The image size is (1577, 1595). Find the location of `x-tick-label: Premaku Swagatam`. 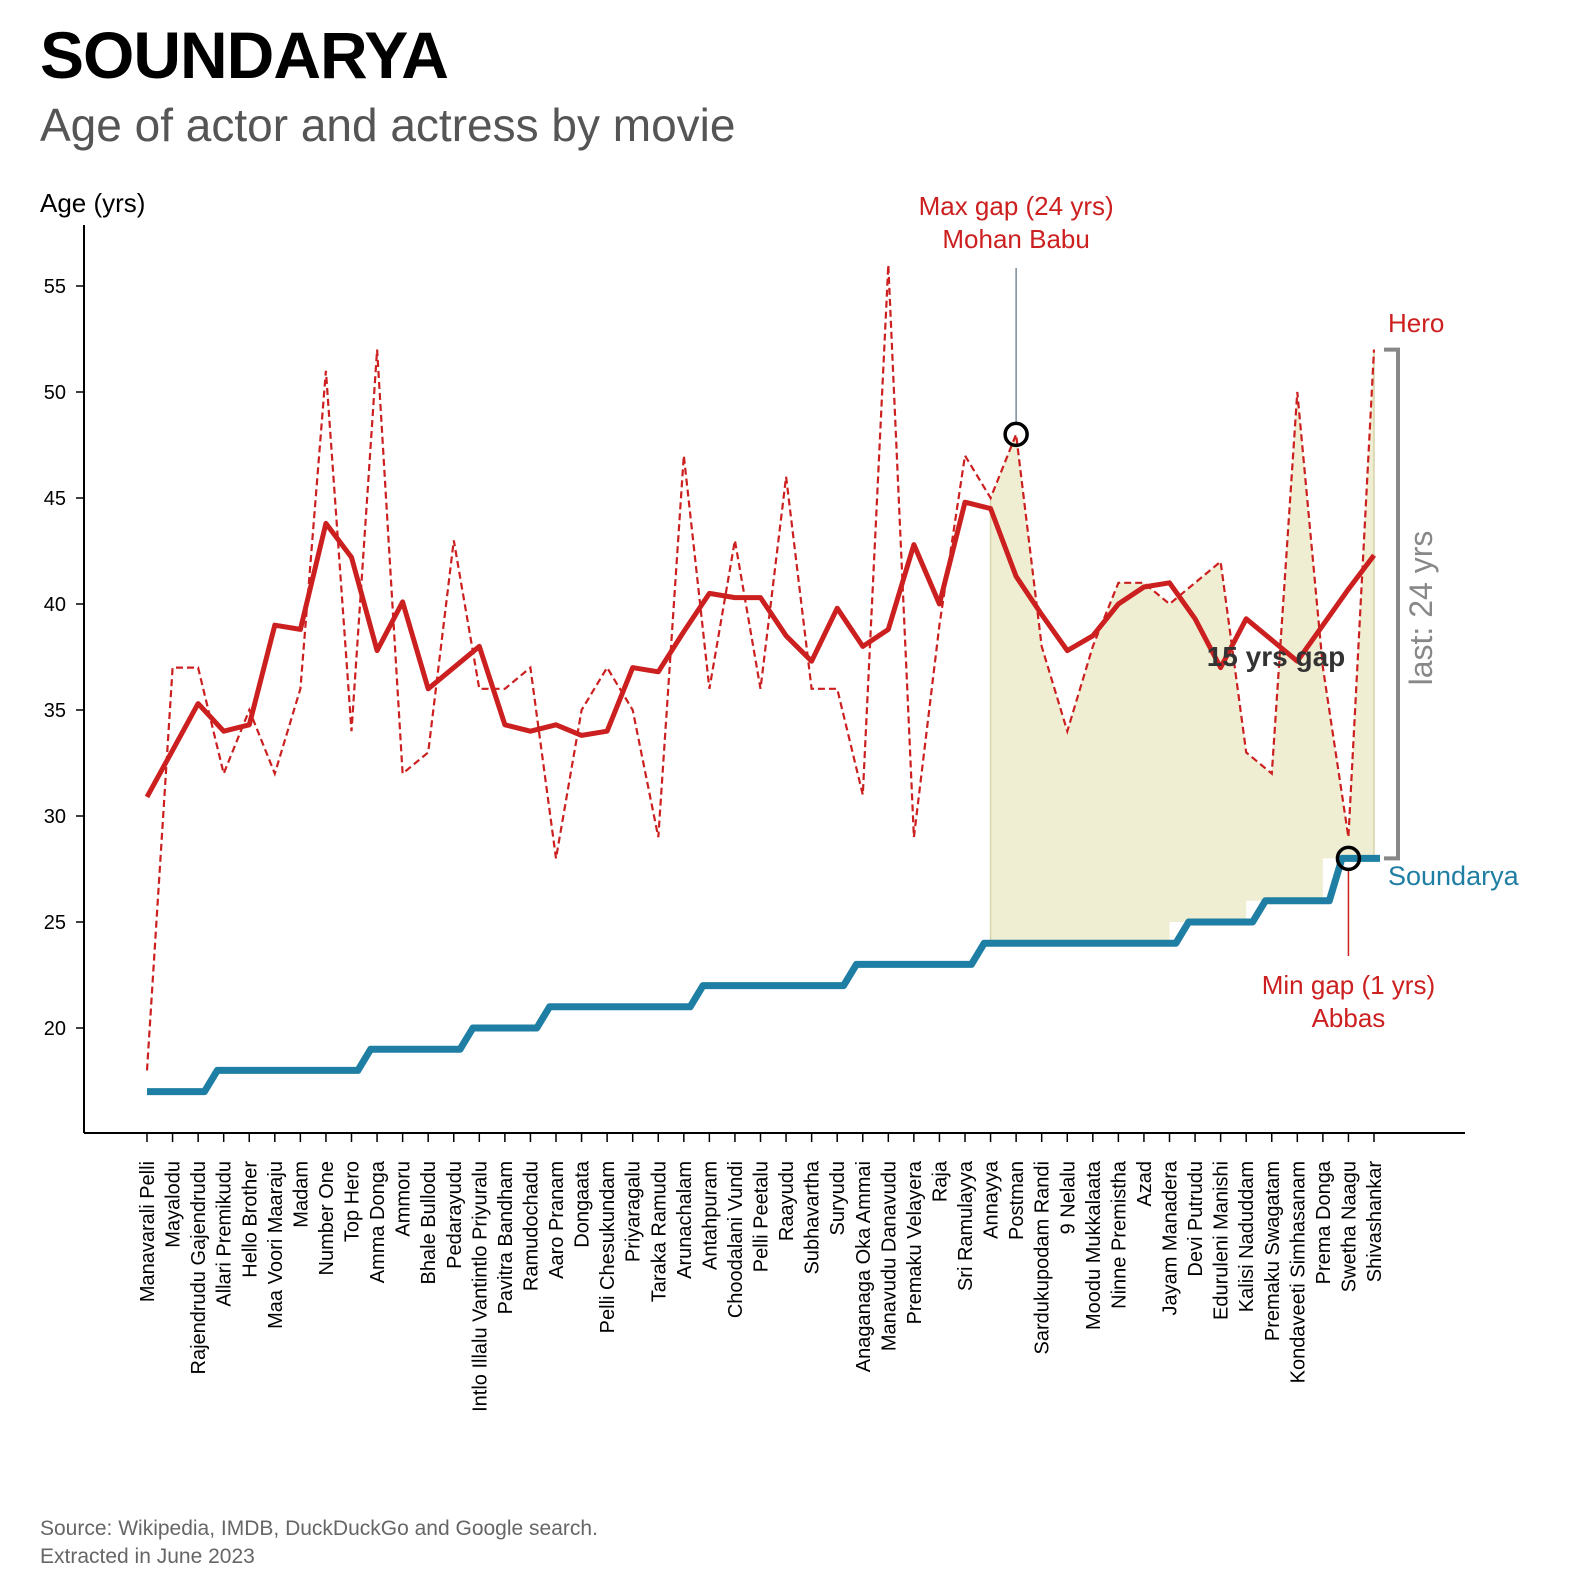

x-tick-label: Premaku Swagatam is located at coordinates (1273, 1251).